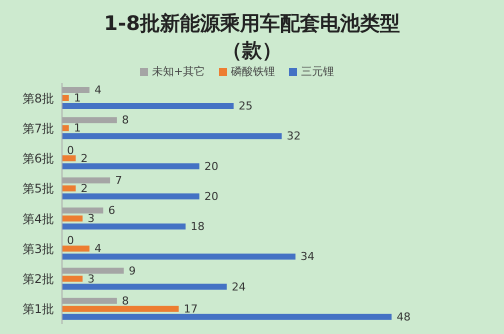 The width and height of the screenshot is (504, 334). I want to click on data-label: 48, so click(403, 317).